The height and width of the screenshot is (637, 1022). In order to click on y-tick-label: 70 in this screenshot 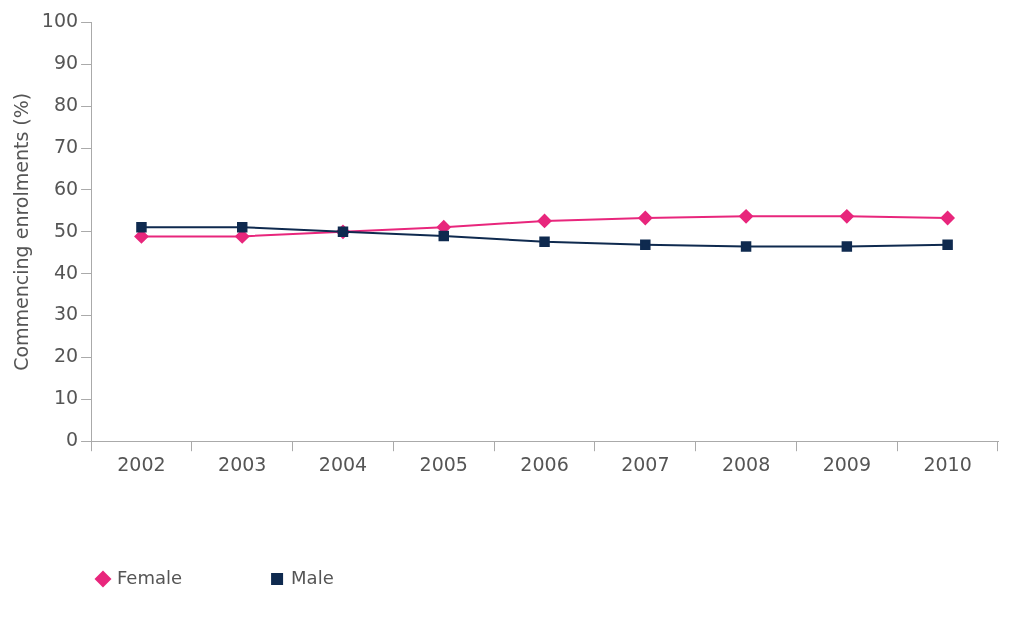, I will do `click(66, 145)`.